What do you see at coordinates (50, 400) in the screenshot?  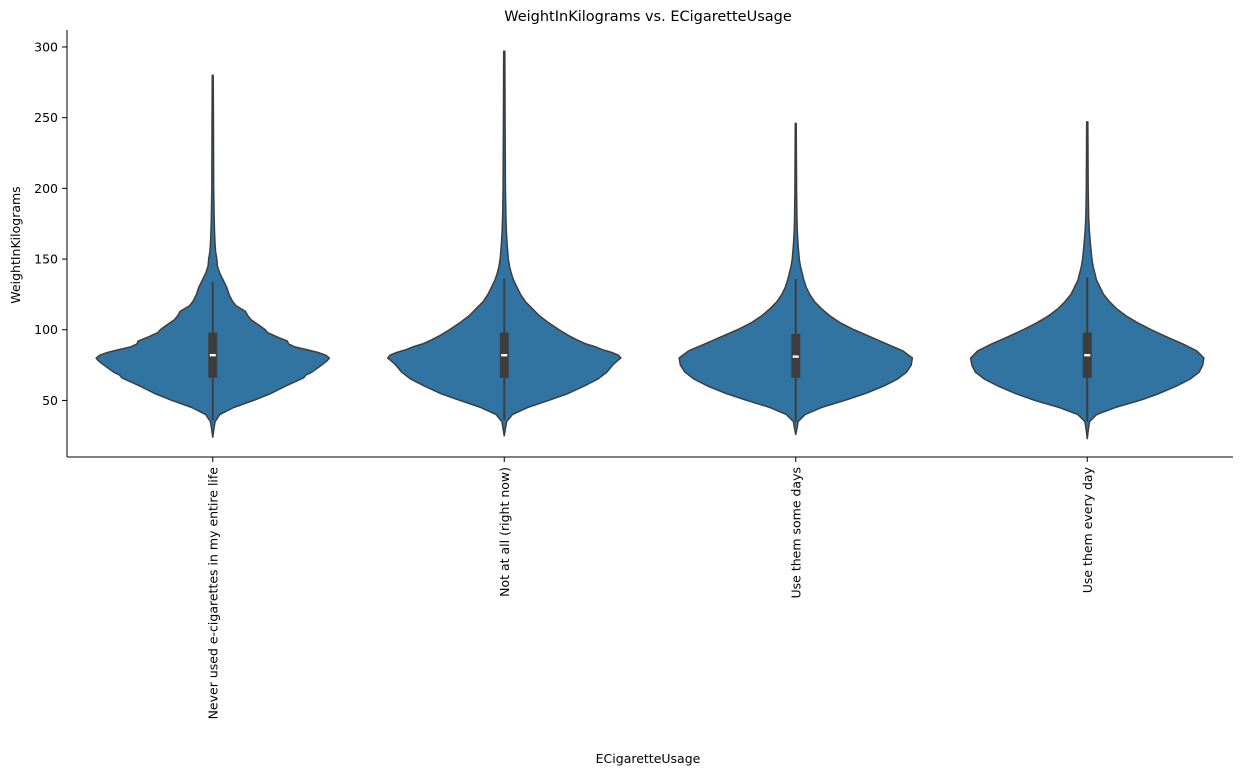 I see `y-tick-label: 50` at bounding box center [50, 400].